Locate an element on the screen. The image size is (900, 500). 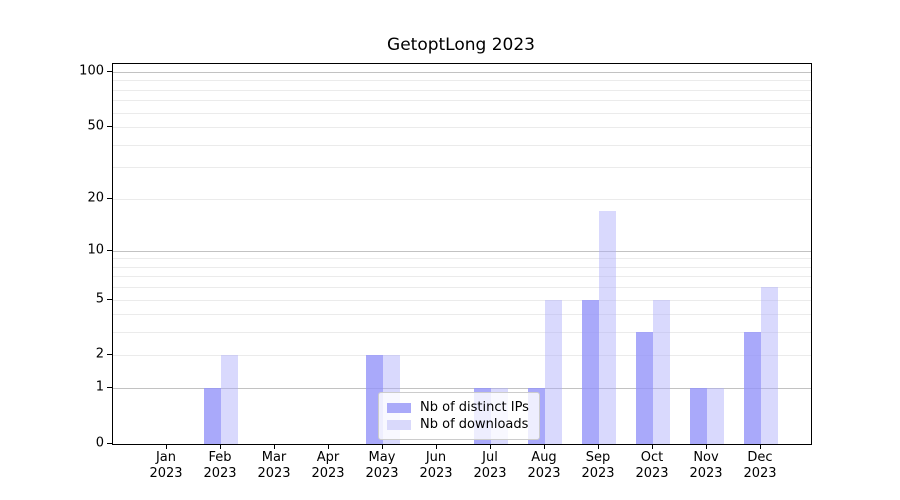
y-tick-label: 1 is located at coordinates (99, 387).